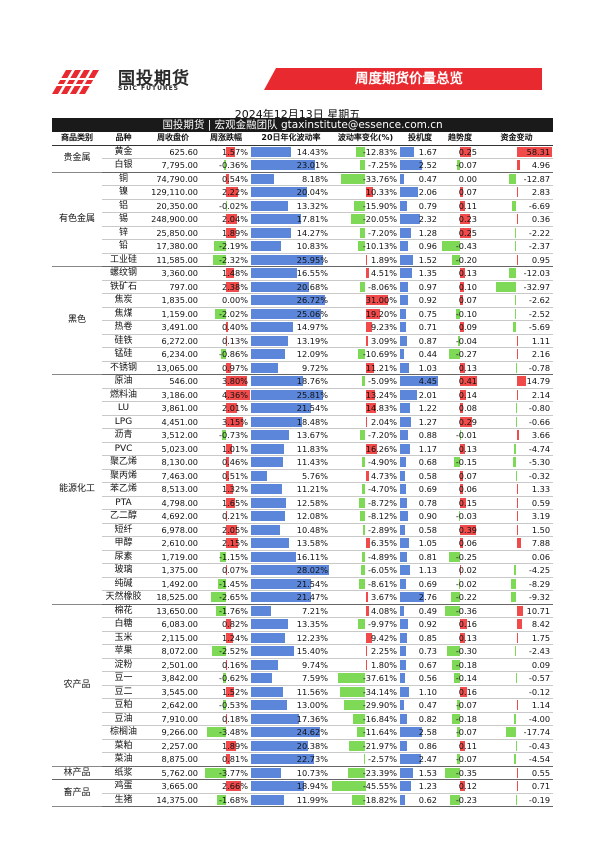  I want to click on cell-value: 0.13%, so click(234, 340).